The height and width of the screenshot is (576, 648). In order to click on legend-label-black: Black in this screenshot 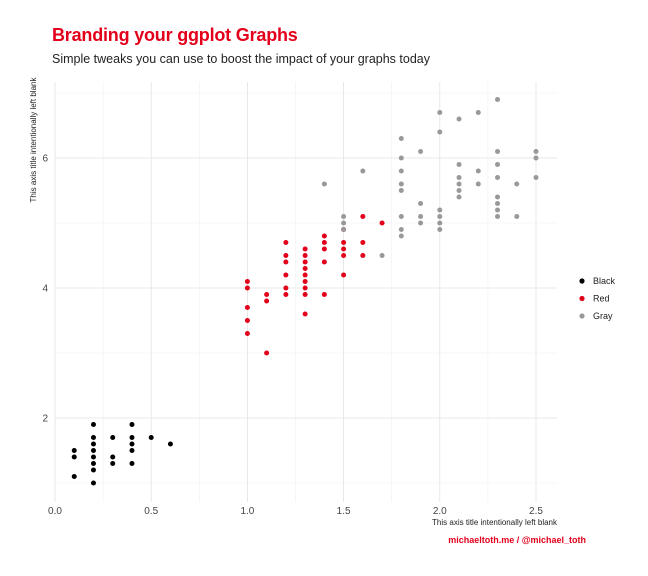, I will do `click(604, 281)`.